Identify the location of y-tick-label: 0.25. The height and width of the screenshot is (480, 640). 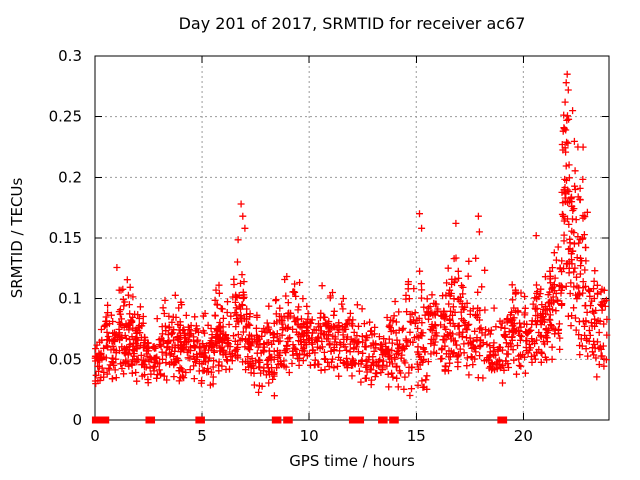
(65, 117).